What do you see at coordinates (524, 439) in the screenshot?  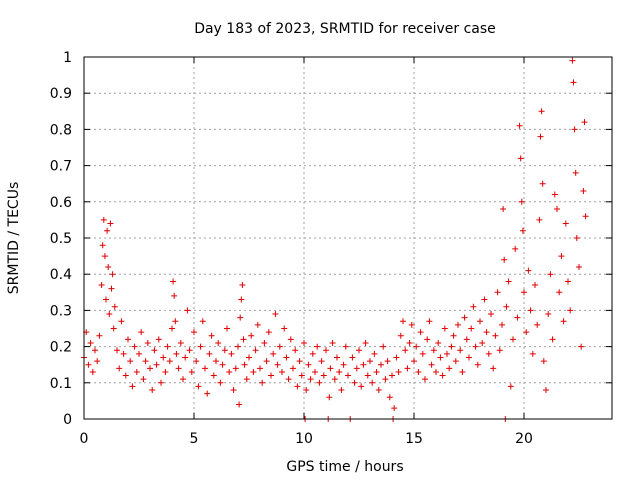 I see `x-tick-label: 20` at bounding box center [524, 439].